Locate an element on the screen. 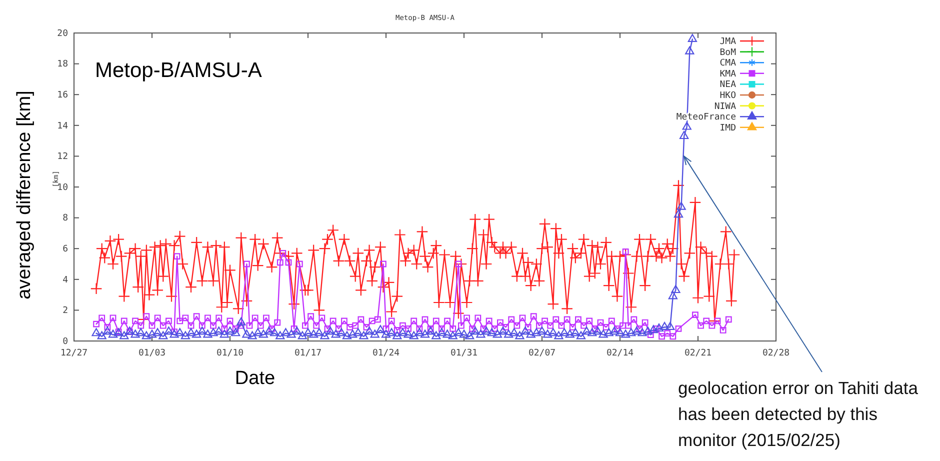 The image size is (940, 461). legend-label: HKO is located at coordinates (728, 96).